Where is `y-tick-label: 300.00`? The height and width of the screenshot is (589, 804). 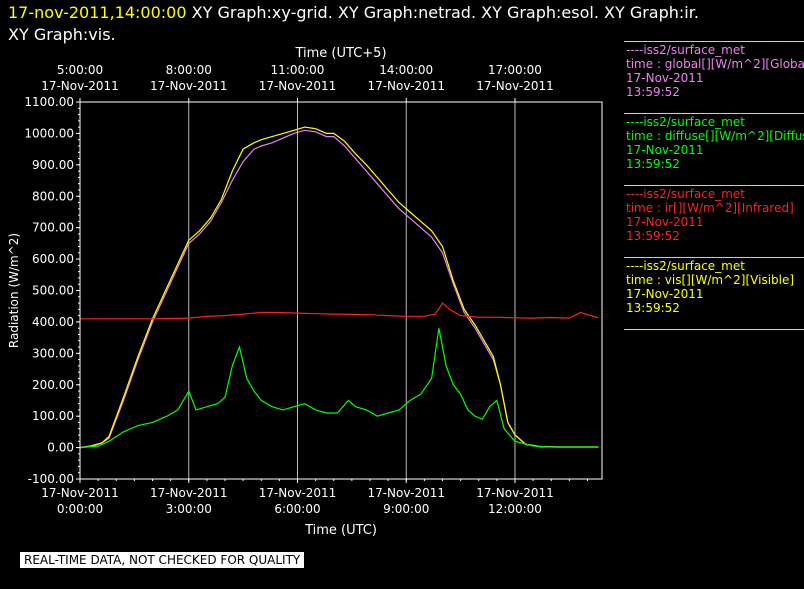
y-tick-label: 300.00 is located at coordinates (53, 353).